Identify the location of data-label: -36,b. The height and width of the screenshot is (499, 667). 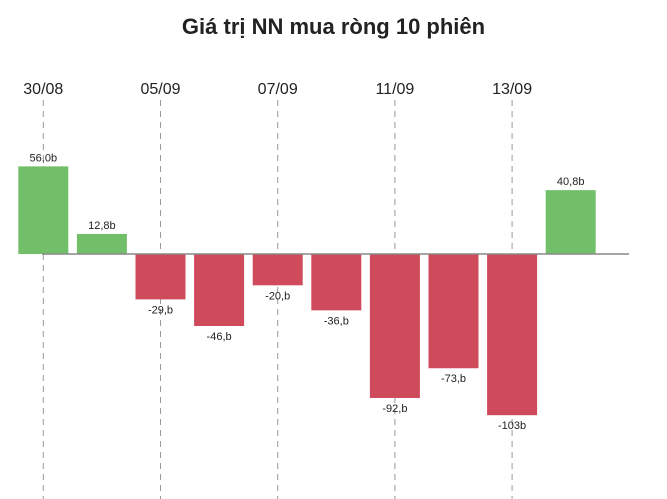
(336, 321).